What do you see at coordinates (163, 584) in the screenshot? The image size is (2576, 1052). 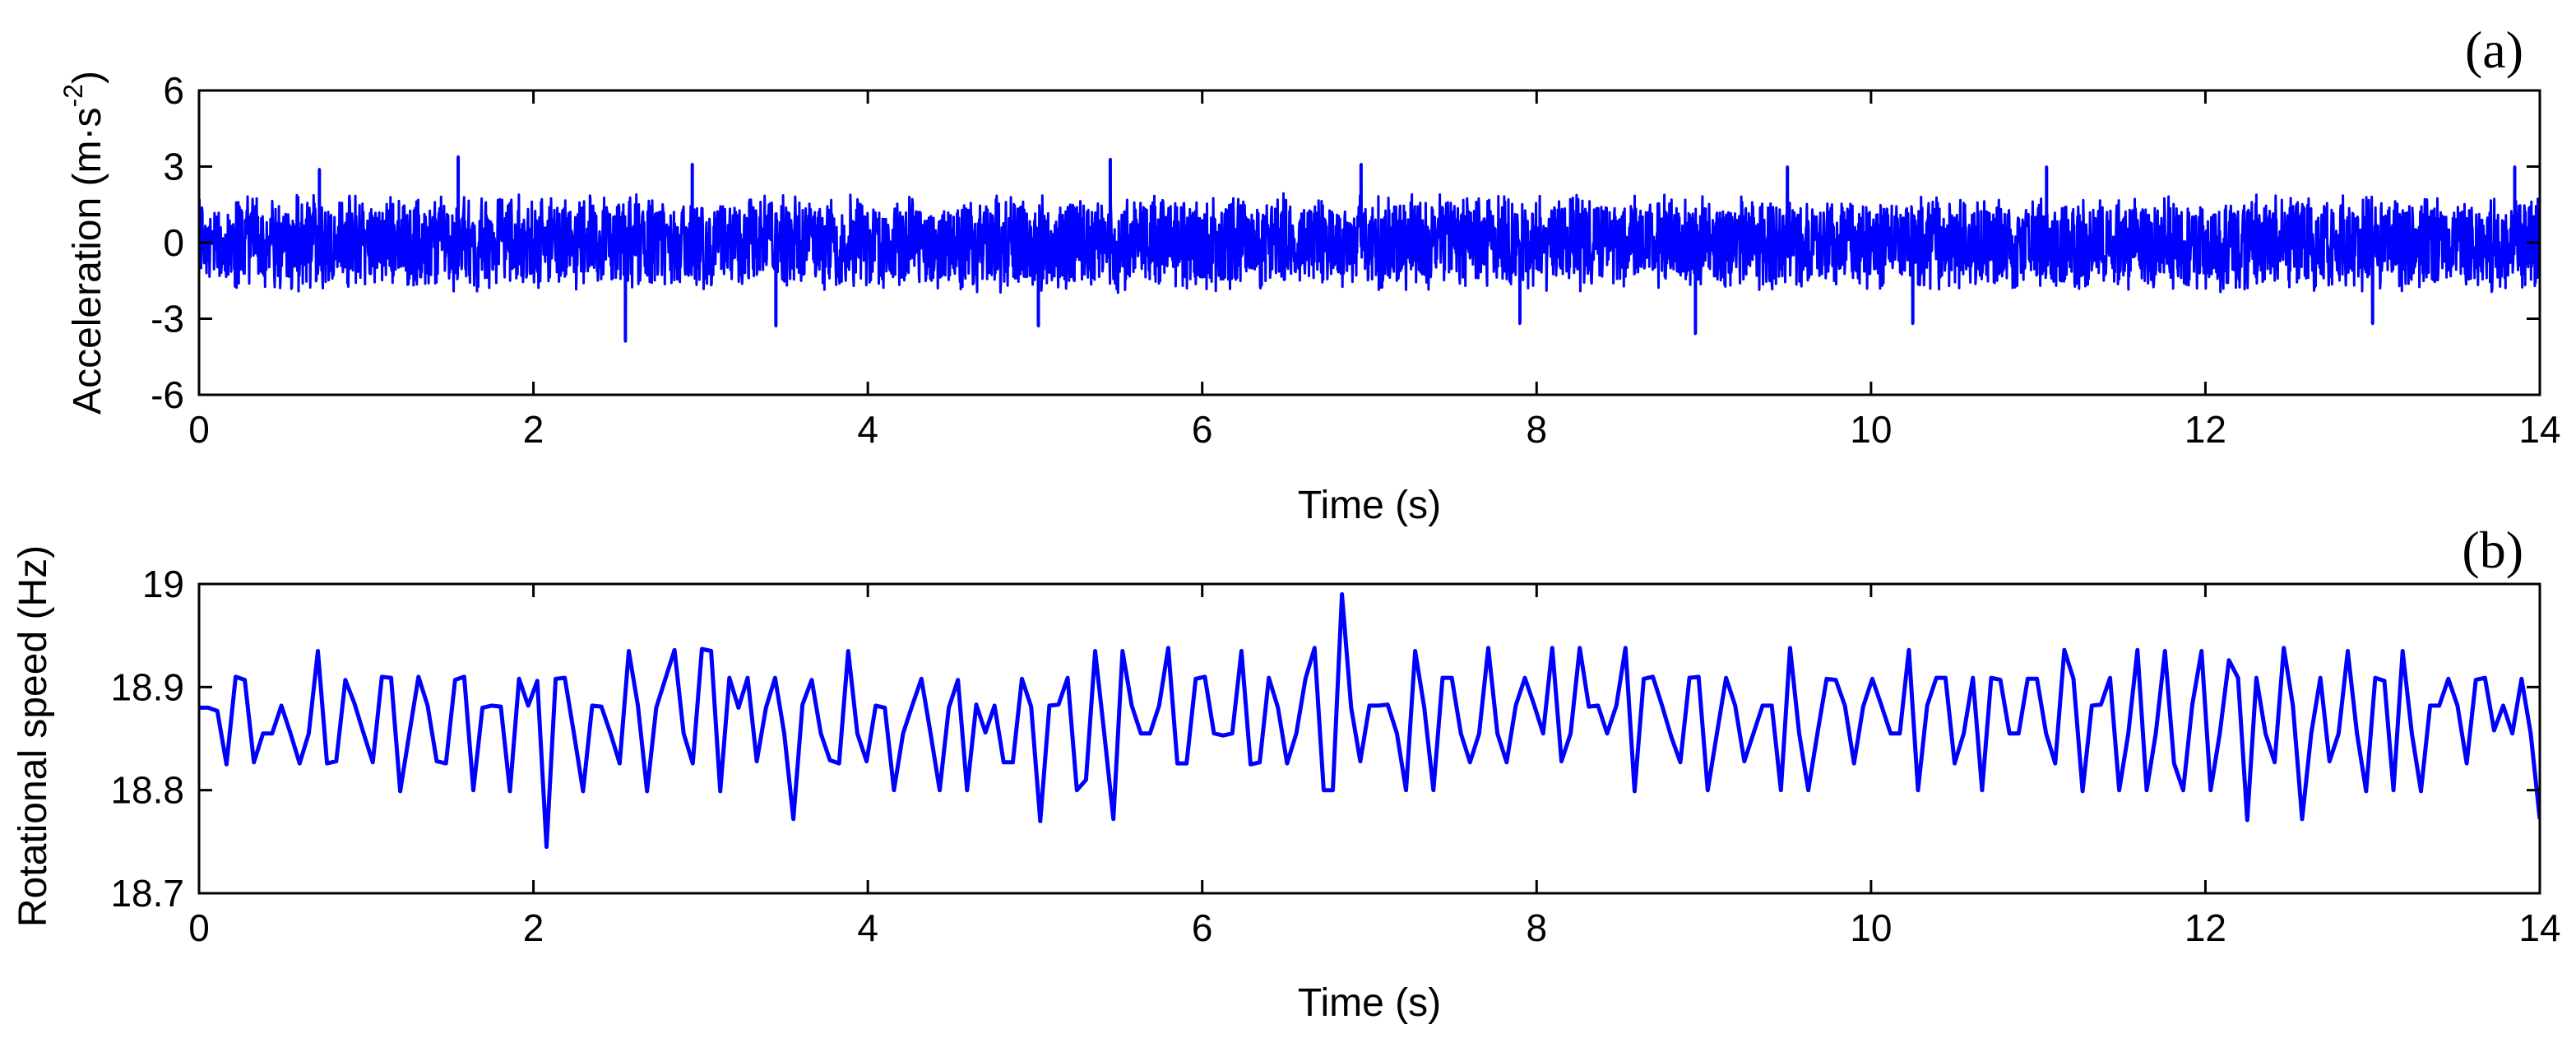 I see `y-tick-label: 19` at bounding box center [163, 584].